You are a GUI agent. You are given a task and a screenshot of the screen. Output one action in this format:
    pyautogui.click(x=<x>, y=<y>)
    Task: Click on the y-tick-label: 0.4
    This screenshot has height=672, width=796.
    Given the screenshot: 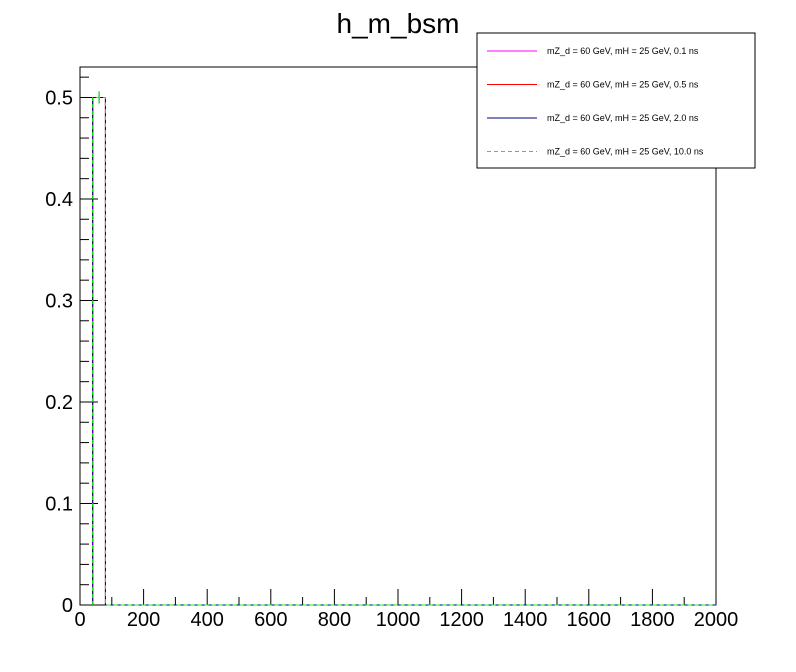 What is the action you would take?
    pyautogui.click(x=59, y=200)
    